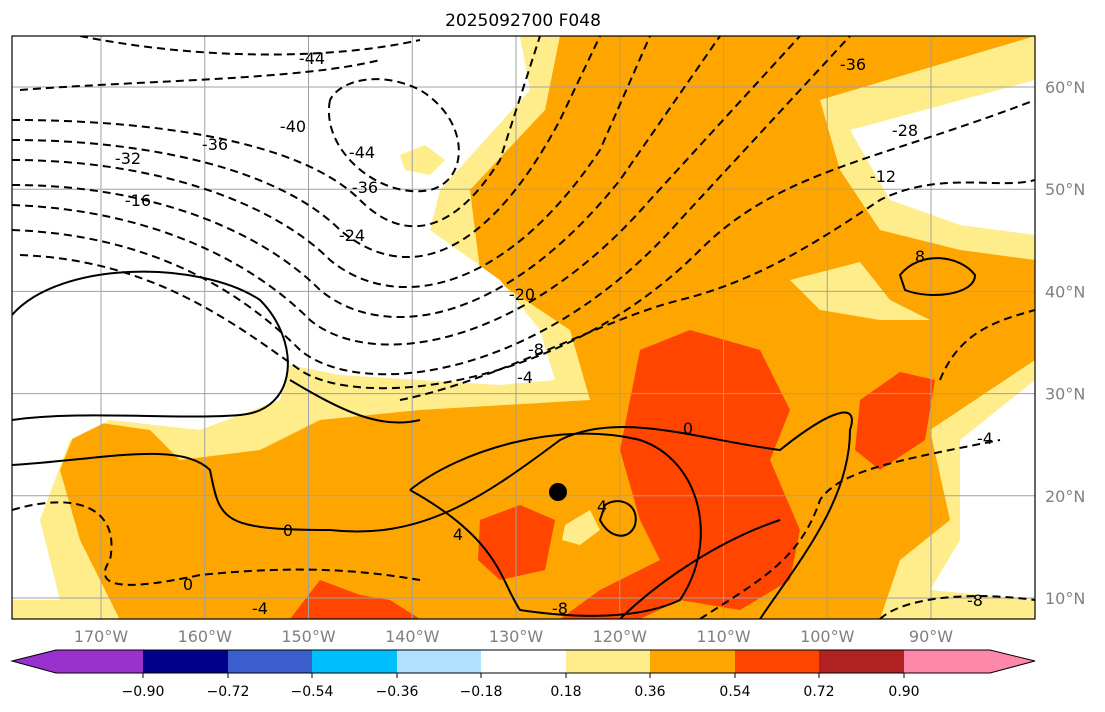  What do you see at coordinates (818, 692) in the screenshot?
I see `colorbar-tick-label: 0.72` at bounding box center [818, 692].